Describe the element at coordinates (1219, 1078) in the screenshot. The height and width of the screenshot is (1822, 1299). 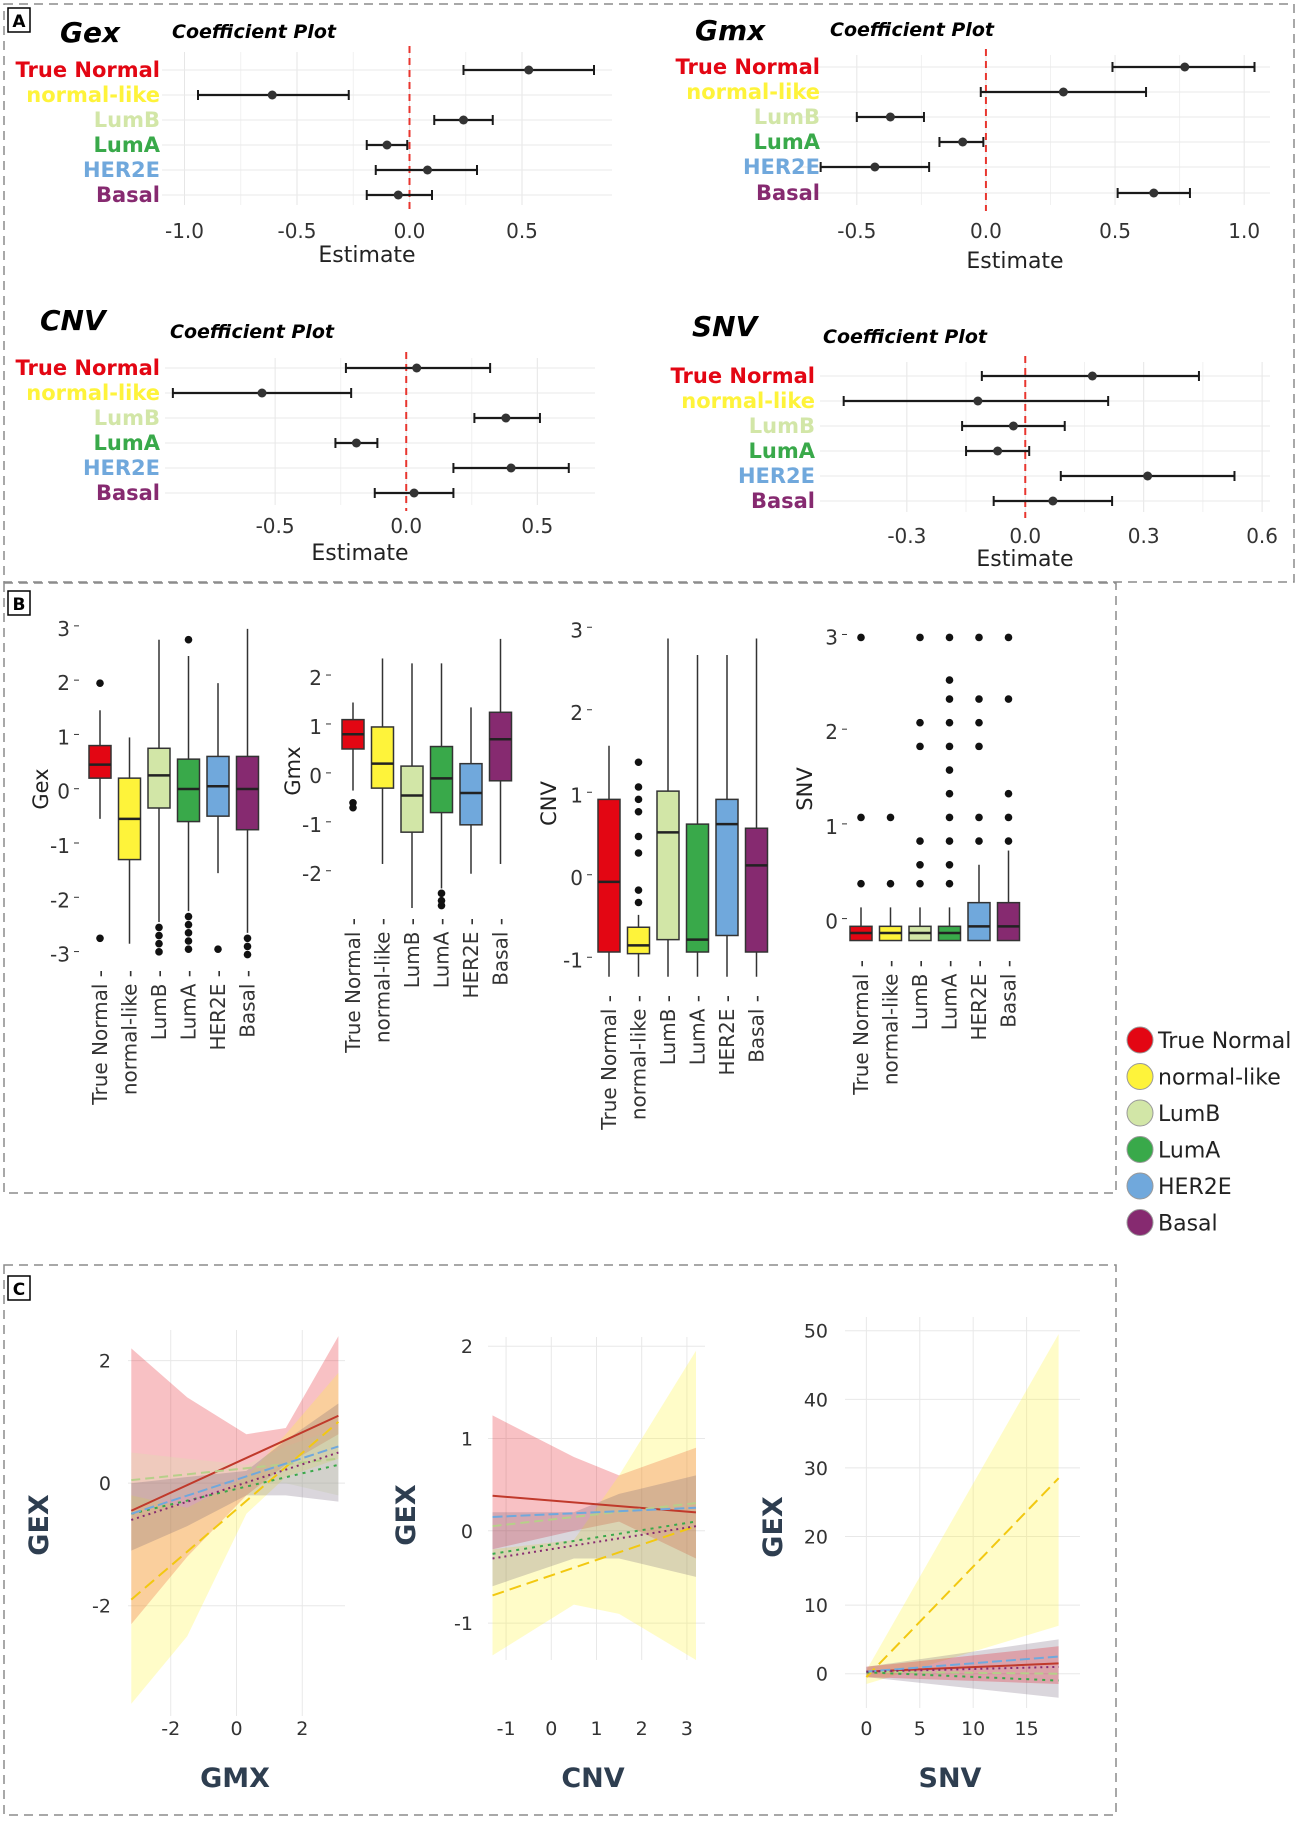
I see `legend-label: normal-like` at that location.